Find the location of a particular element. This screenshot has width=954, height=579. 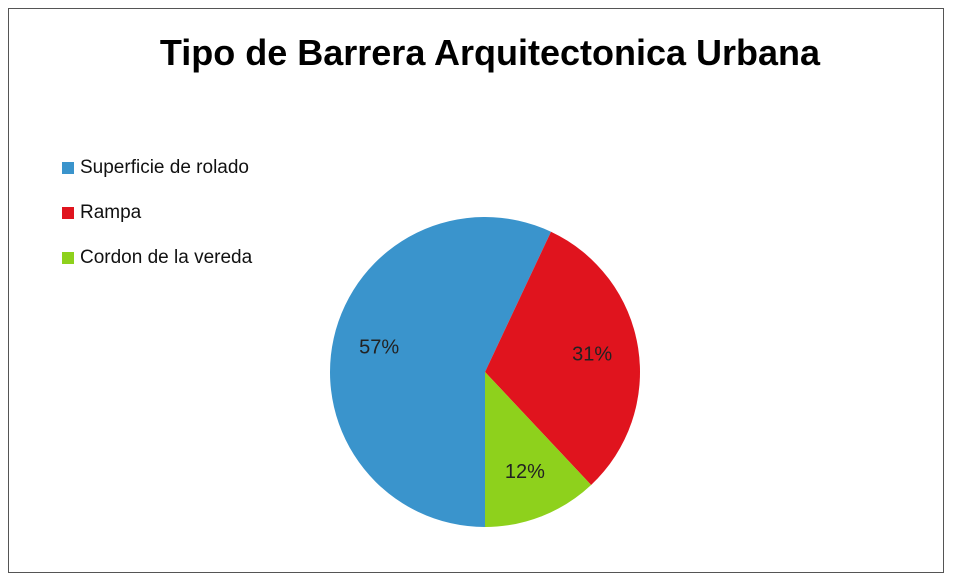

legend-label: Cordon de la vereda is located at coordinates (166, 257).